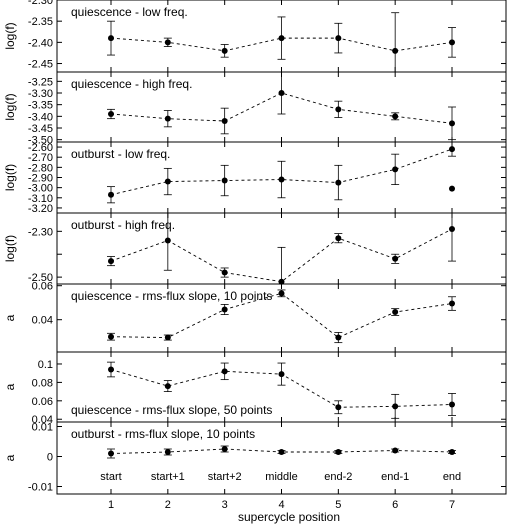  What do you see at coordinates (42, 428) in the screenshot?
I see `y-tick-label: 0.01` at bounding box center [42, 428].